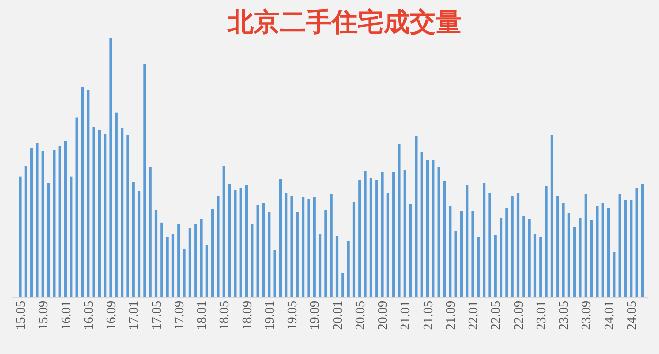  I want to click on x-tick-label: 17.05, so click(156, 315).